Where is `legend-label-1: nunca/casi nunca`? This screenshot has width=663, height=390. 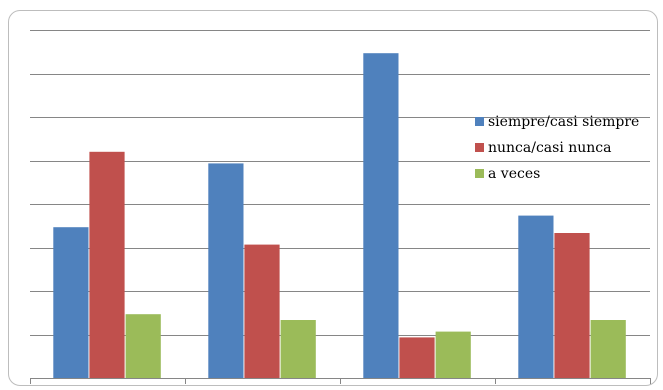
legend-label-1: nunca/casi nunca is located at coordinates (550, 148).